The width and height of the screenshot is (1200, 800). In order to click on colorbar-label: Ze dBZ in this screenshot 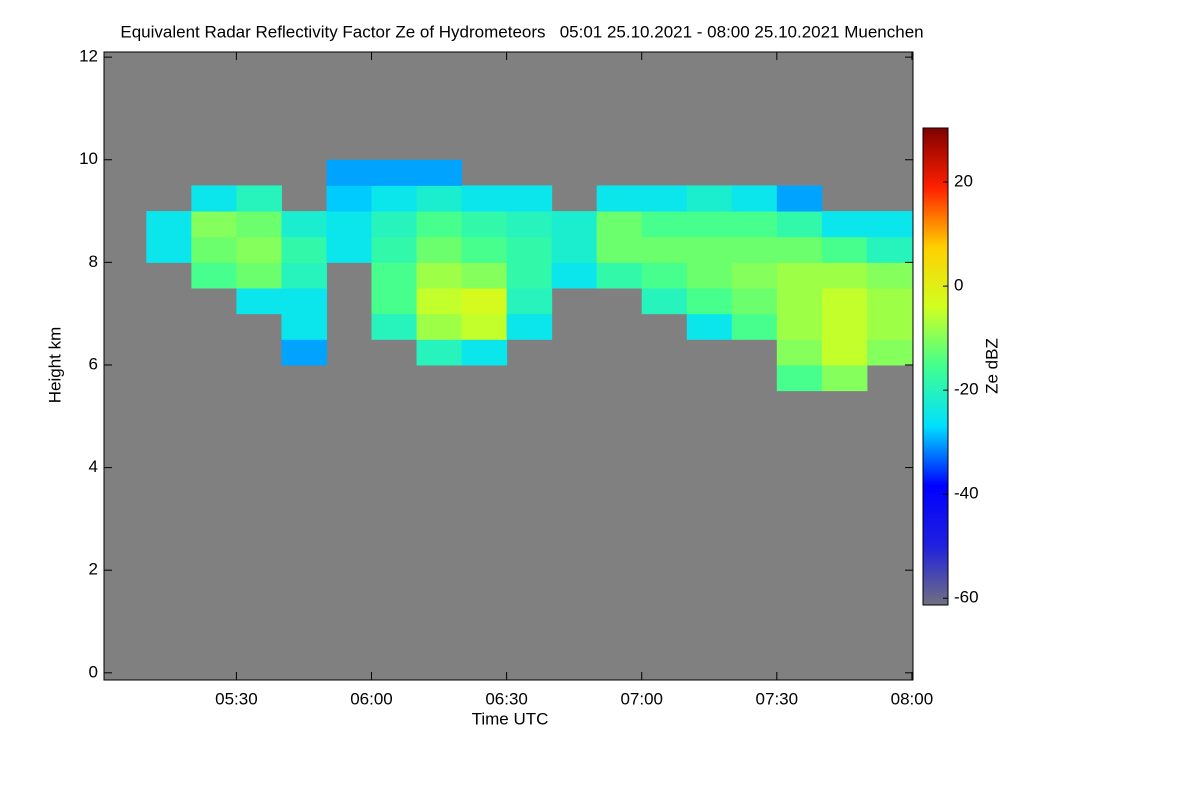, I will do `click(991, 366)`.